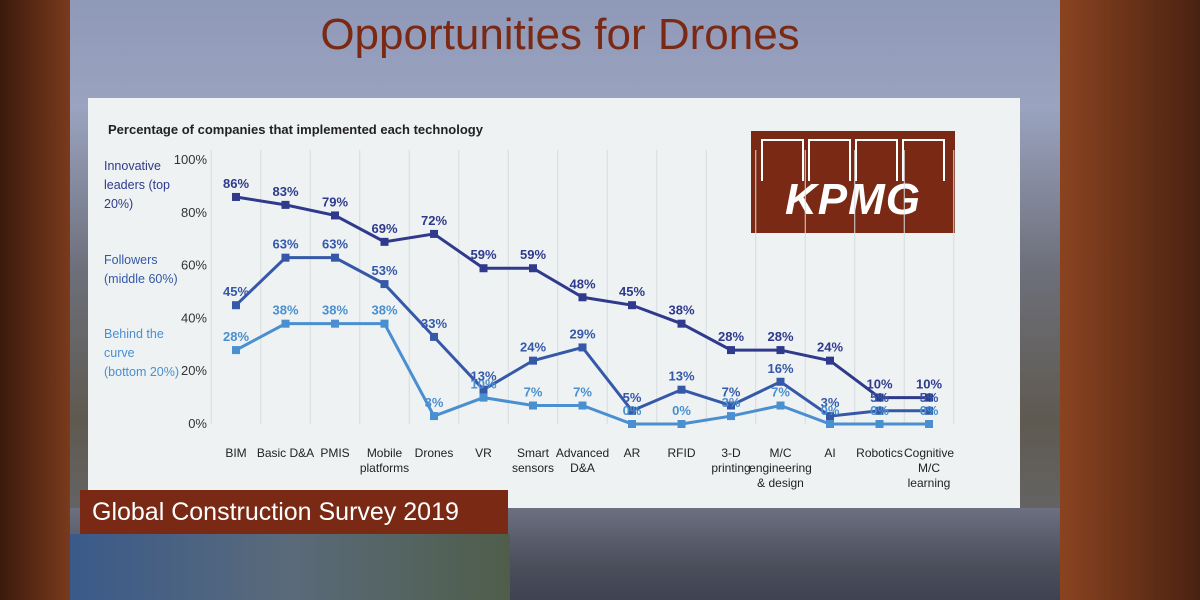 The height and width of the screenshot is (600, 1200). I want to click on x-tick-label-line: 3-D, so click(731, 453).